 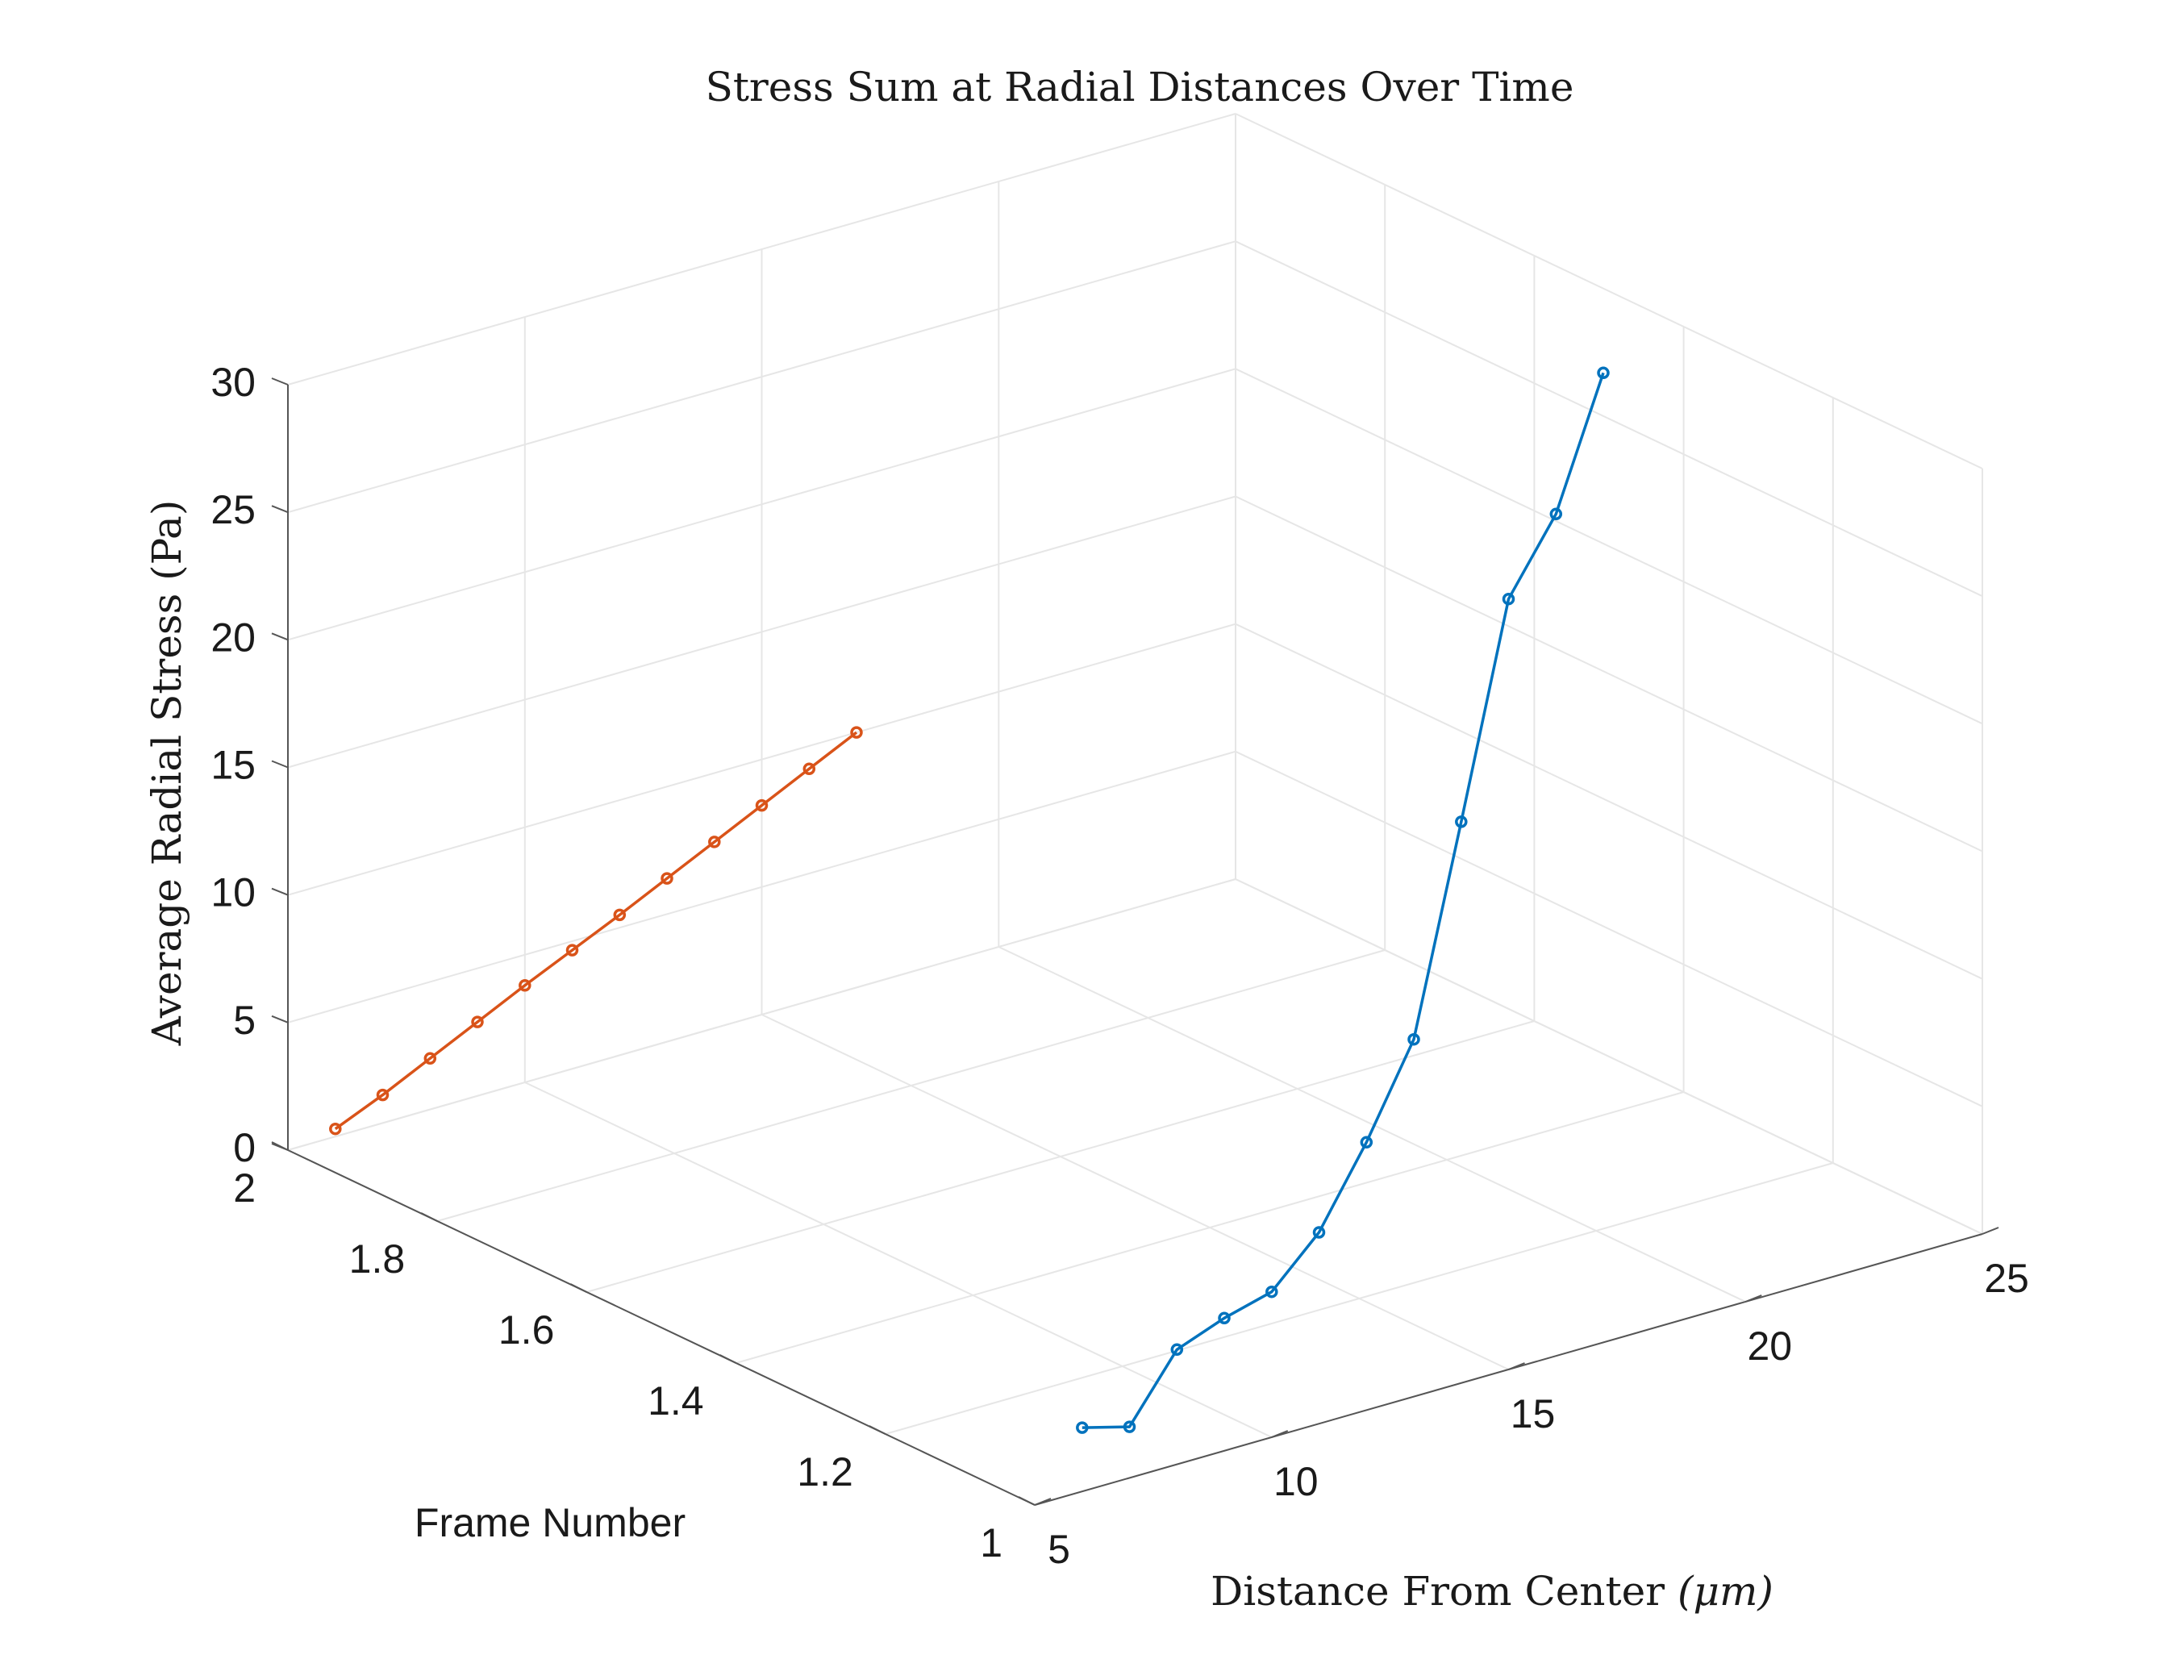 What do you see at coordinates (1534, 1414) in the screenshot?
I see `x-tick-label: 15` at bounding box center [1534, 1414].